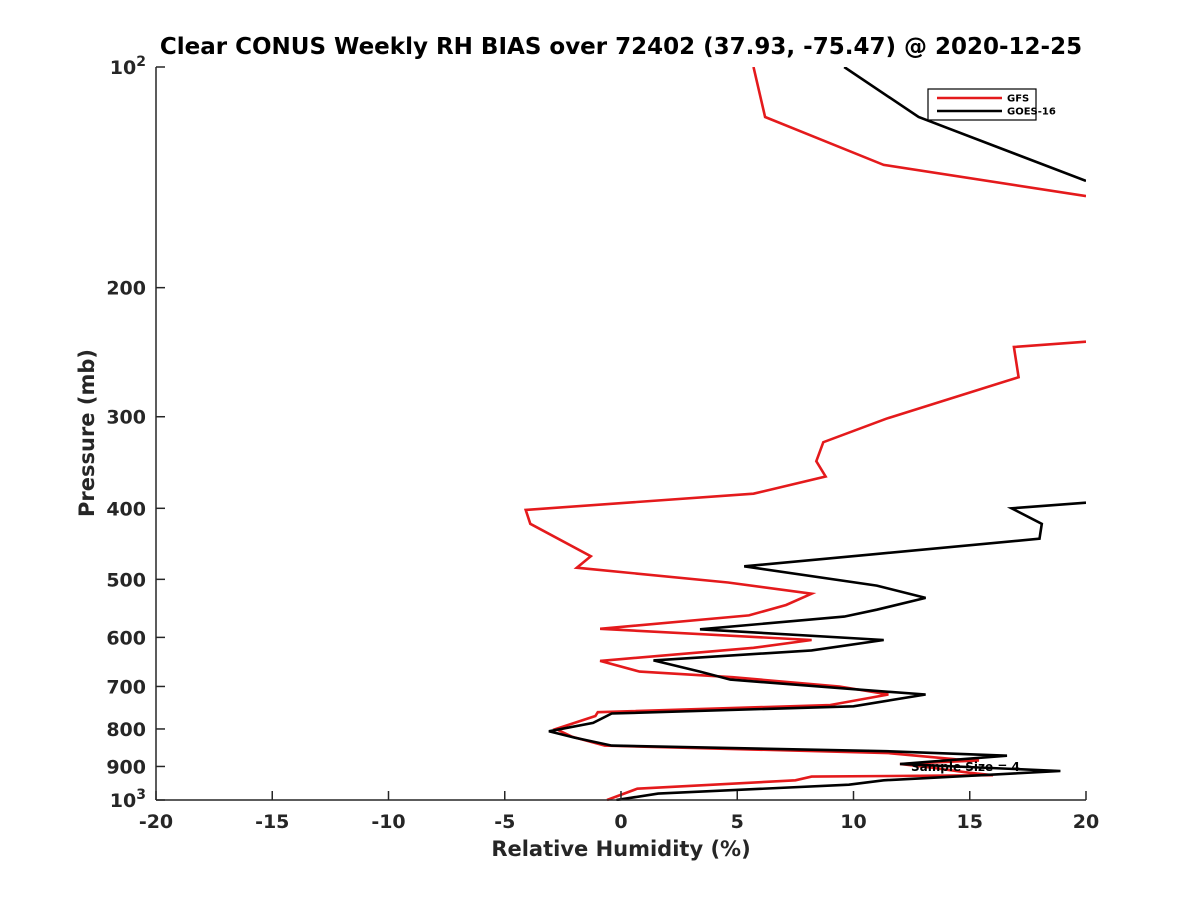 This screenshot has height=900, width=1200. Describe the element at coordinates (126, 580) in the screenshot. I see `y-tick-label: 500` at that location.